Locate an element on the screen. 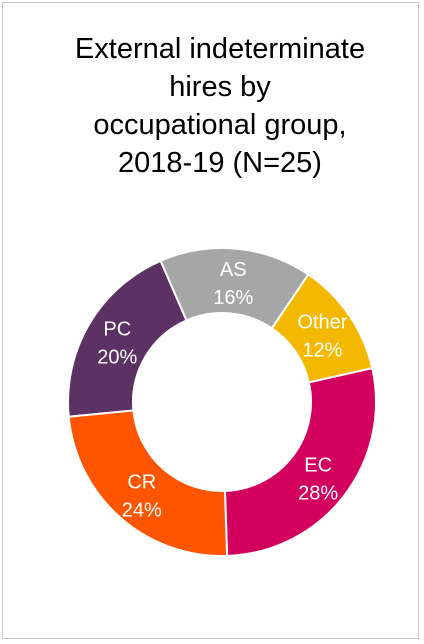 The width and height of the screenshot is (424, 644). chart-title-line: 2018-19 (N=25) is located at coordinates (220, 163).